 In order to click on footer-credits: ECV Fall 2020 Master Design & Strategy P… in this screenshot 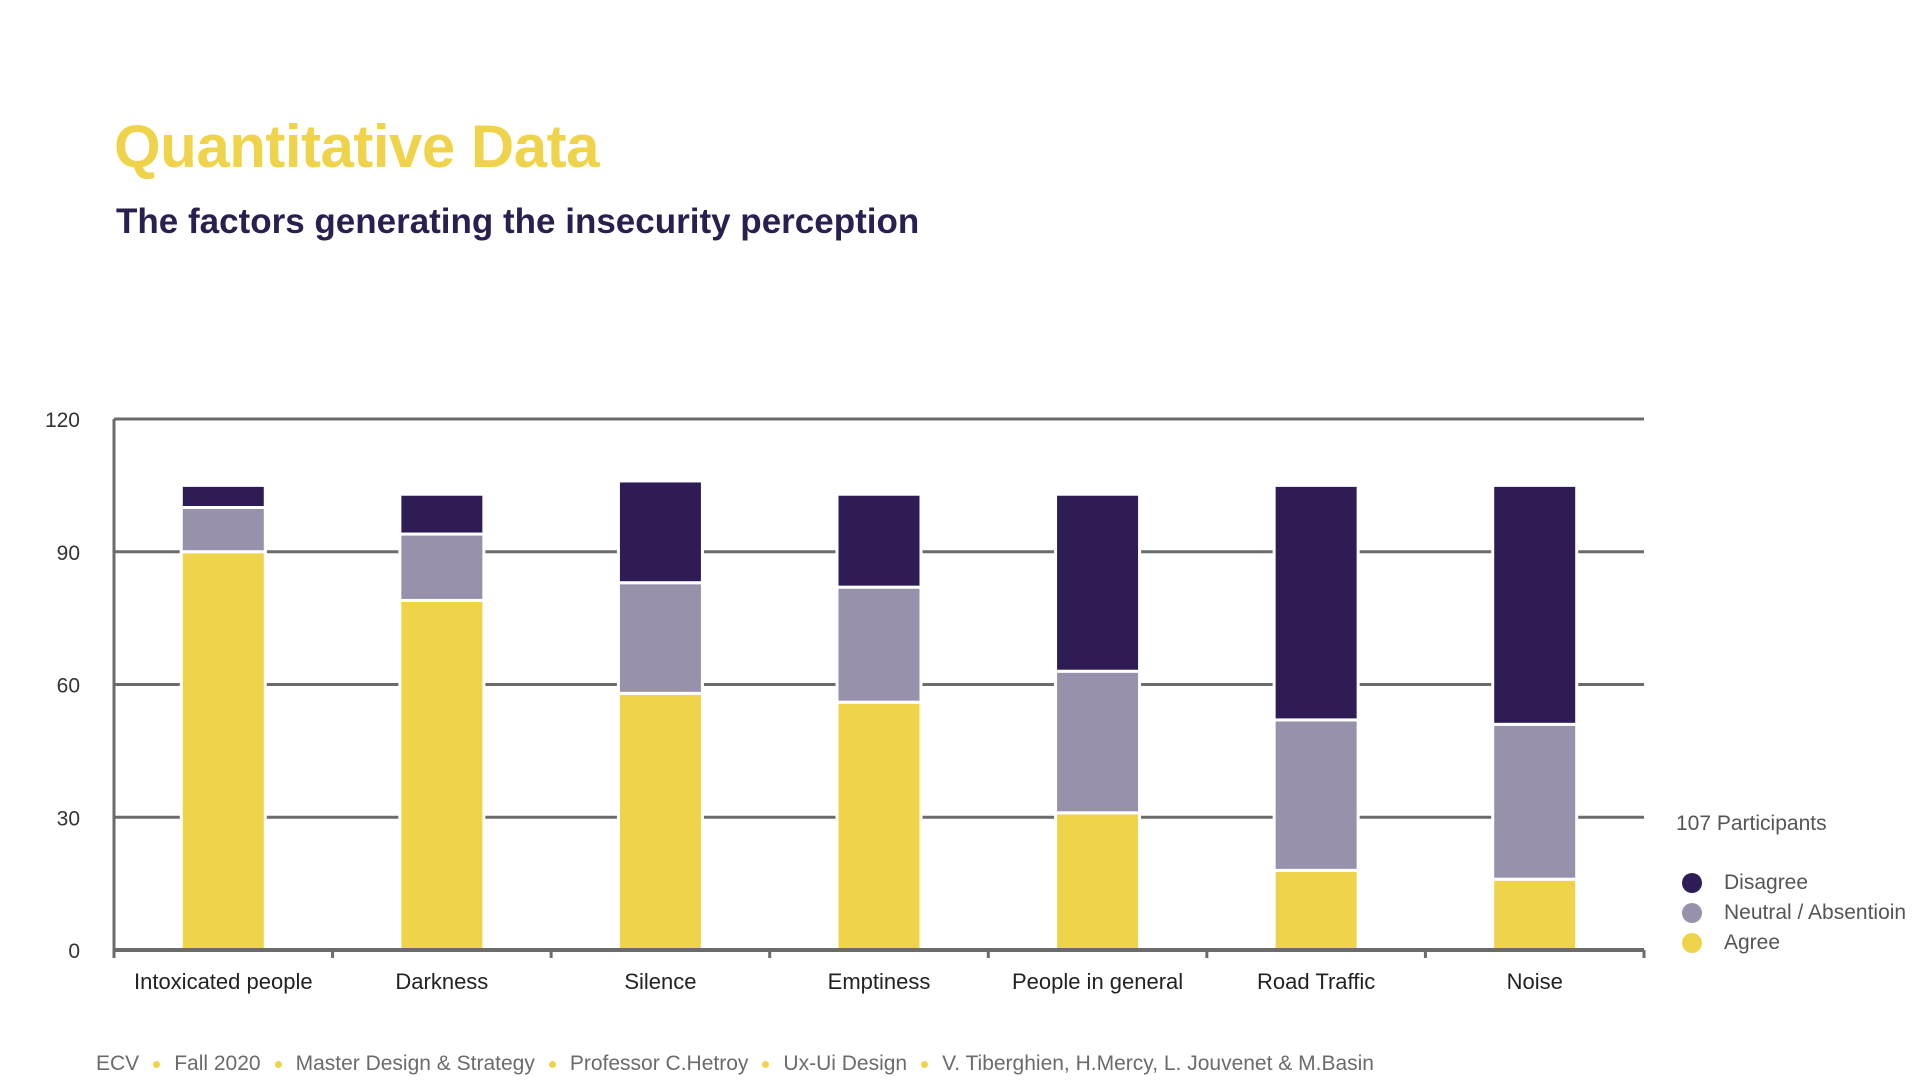, I will do `click(735, 1064)`.